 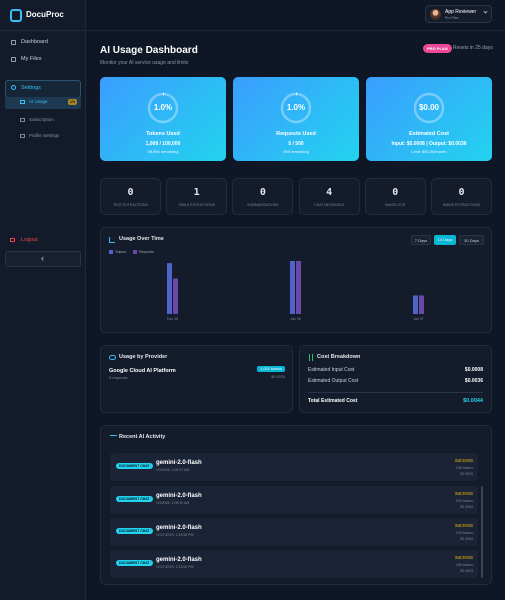 What do you see at coordinates (31, 59) in the screenshot?
I see `nav-item: My Files` at bounding box center [31, 59].